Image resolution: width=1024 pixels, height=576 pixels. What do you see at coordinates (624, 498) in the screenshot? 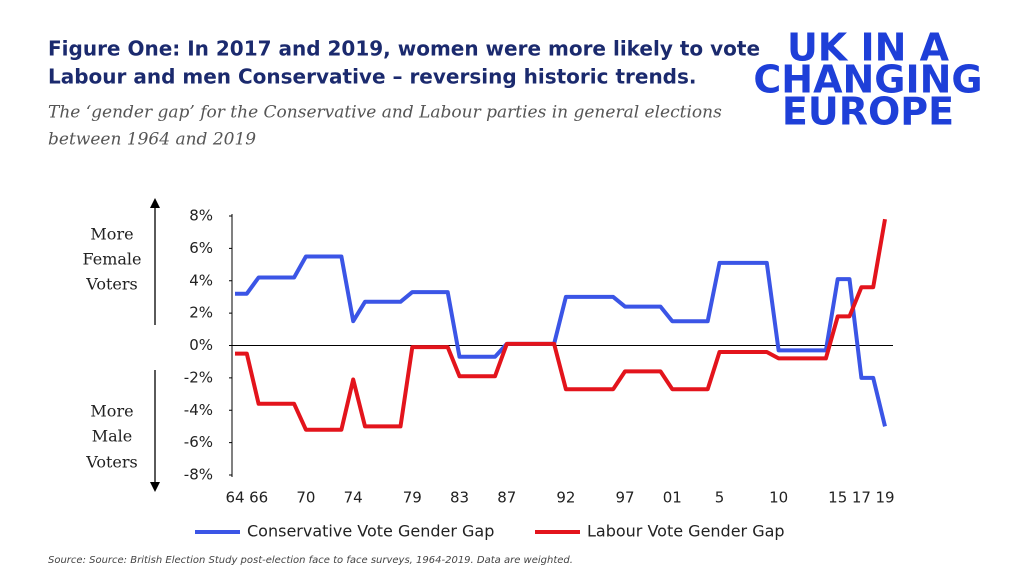
I see `x-tick-label: 97` at bounding box center [624, 498].